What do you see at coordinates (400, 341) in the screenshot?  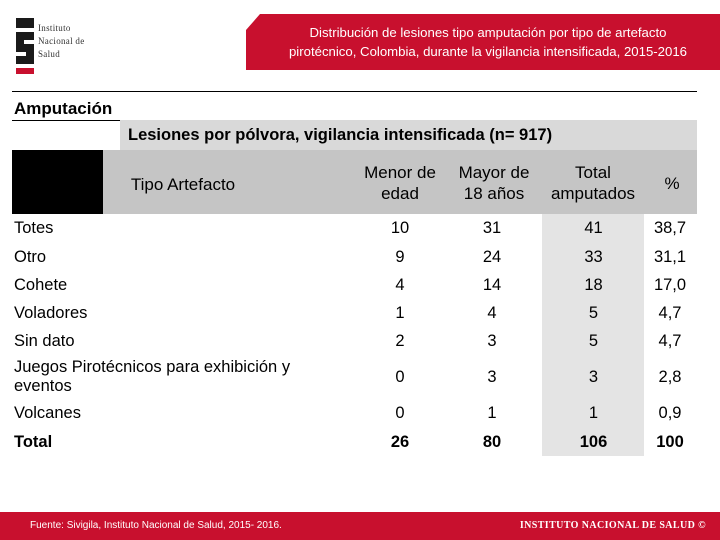 I see `cell-menor: 2` at bounding box center [400, 341].